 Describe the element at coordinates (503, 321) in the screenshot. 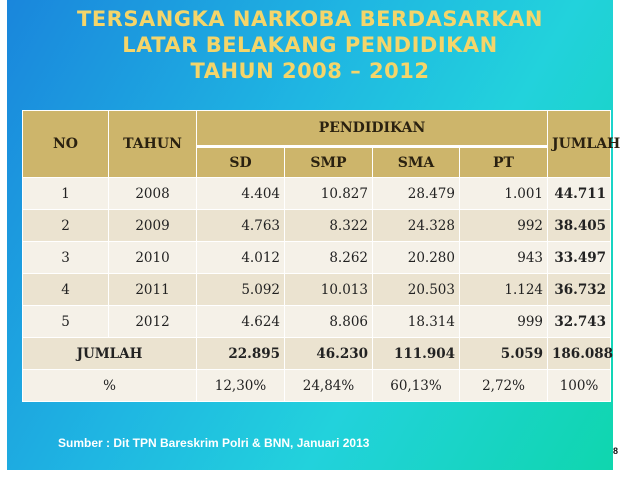

I see `cell-pt: 999` at that location.